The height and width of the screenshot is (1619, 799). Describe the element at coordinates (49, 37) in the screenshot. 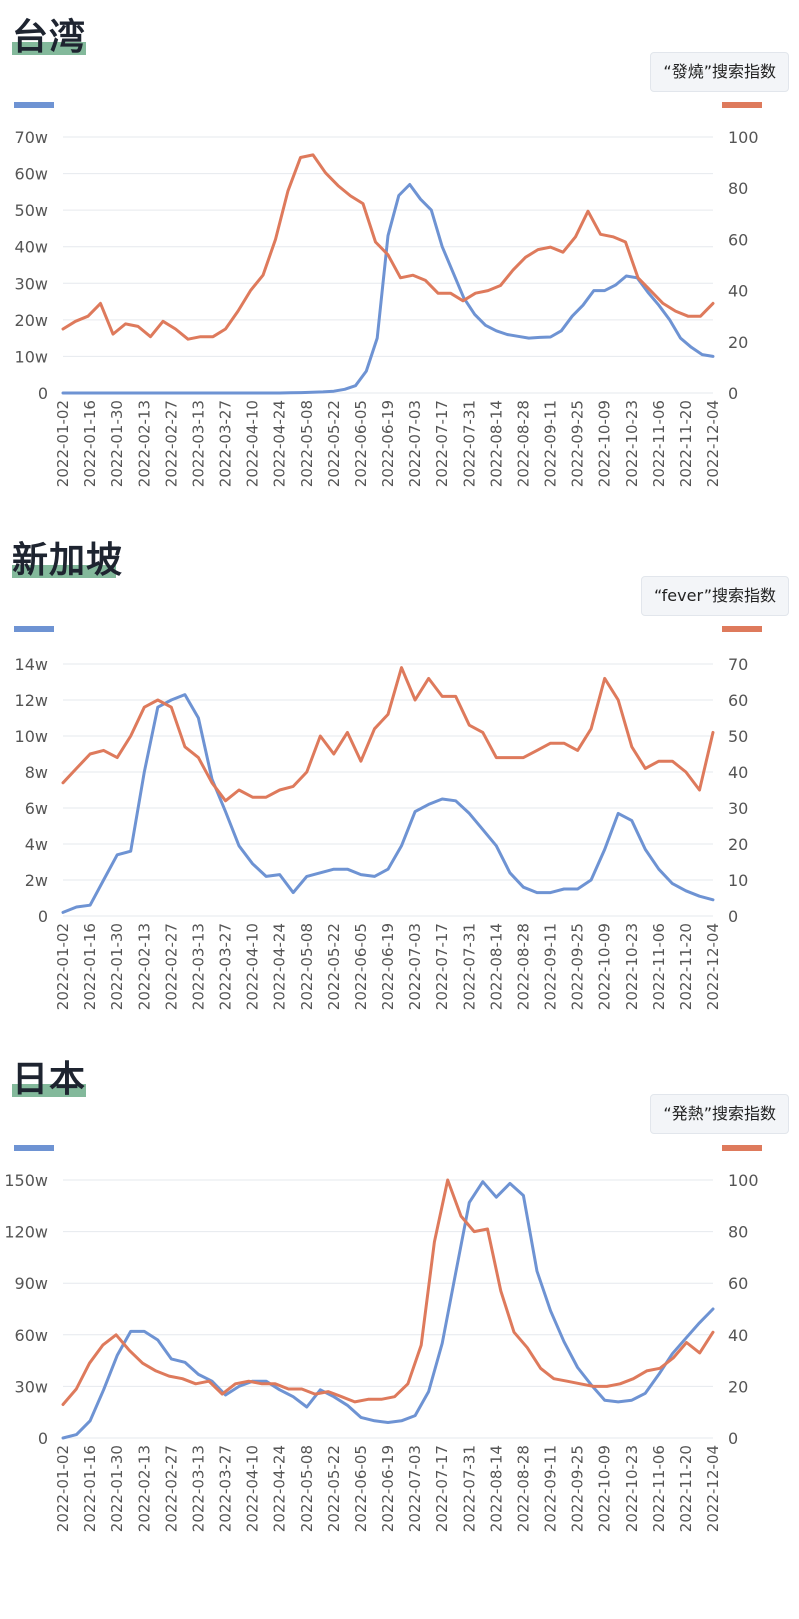

I see `panel-title: 台湾` at that location.